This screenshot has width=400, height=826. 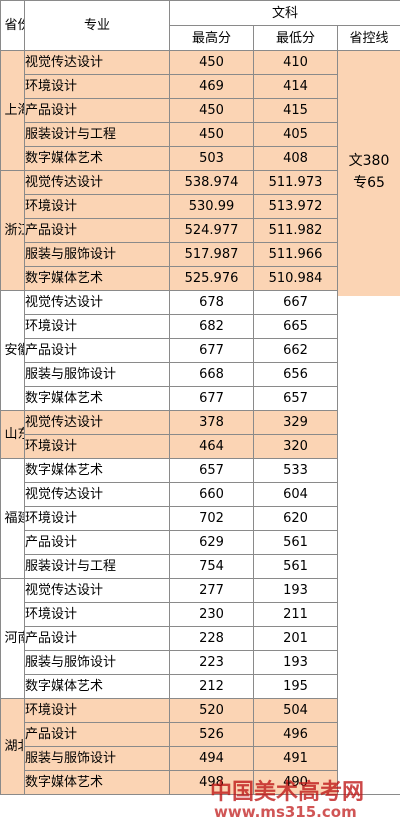 I want to click on control-line-cell: 文380 专65, so click(x=368, y=422).